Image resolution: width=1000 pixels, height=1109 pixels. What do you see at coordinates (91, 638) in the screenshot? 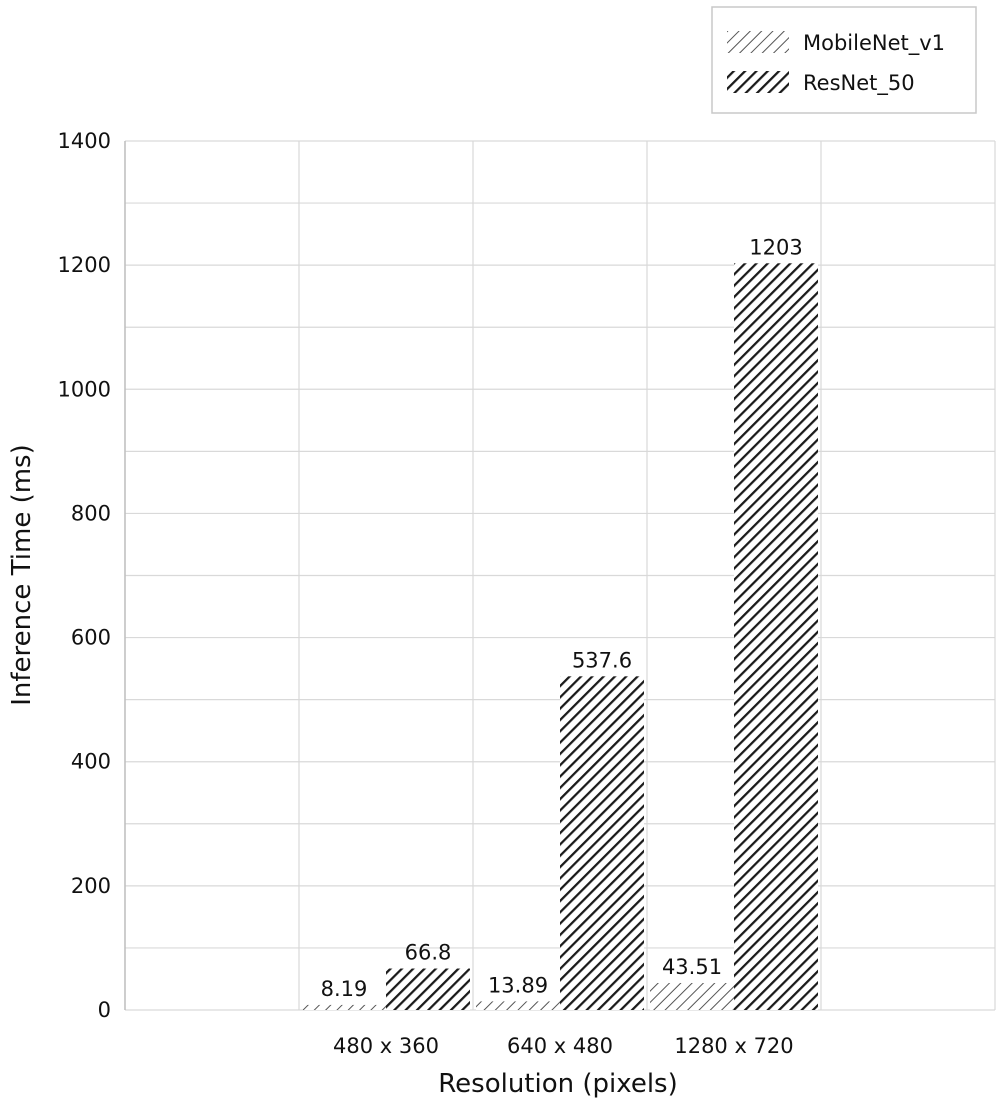
I see `y-tick-label: 600` at bounding box center [91, 638].